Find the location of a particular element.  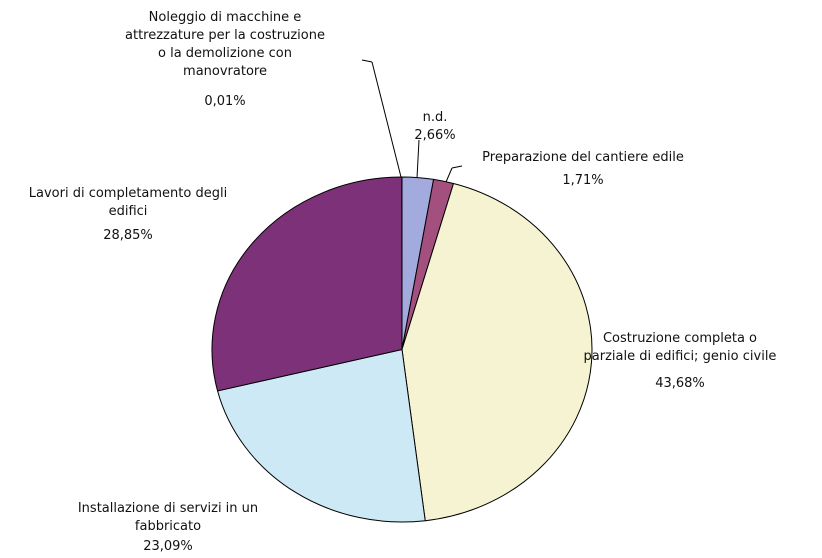

slice-label: Preparazione del cantiere edile is located at coordinates (583, 157).